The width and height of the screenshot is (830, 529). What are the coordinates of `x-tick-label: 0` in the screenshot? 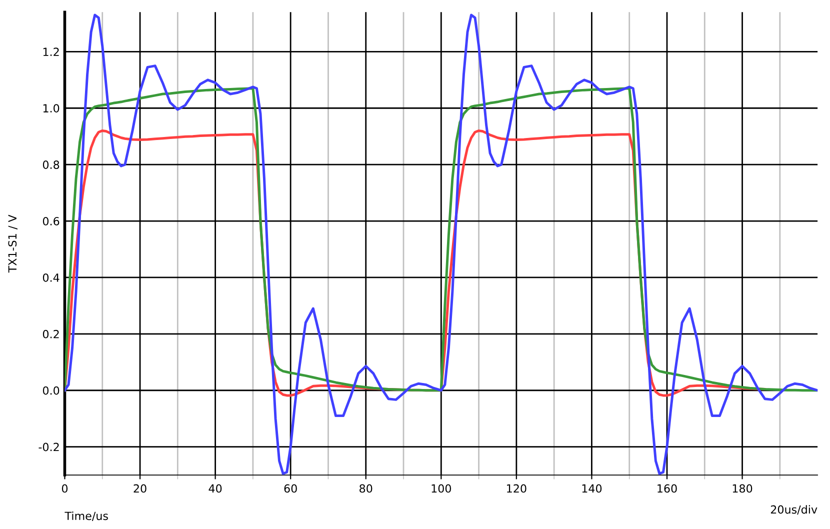 It's located at (65, 488).